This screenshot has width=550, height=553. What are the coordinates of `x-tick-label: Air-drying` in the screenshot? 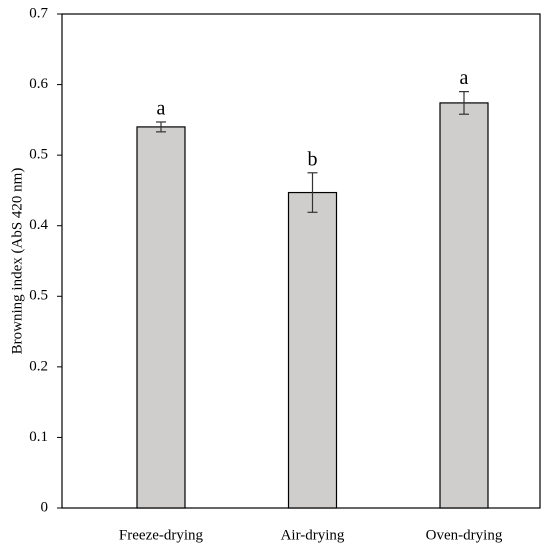 It's located at (313, 535).